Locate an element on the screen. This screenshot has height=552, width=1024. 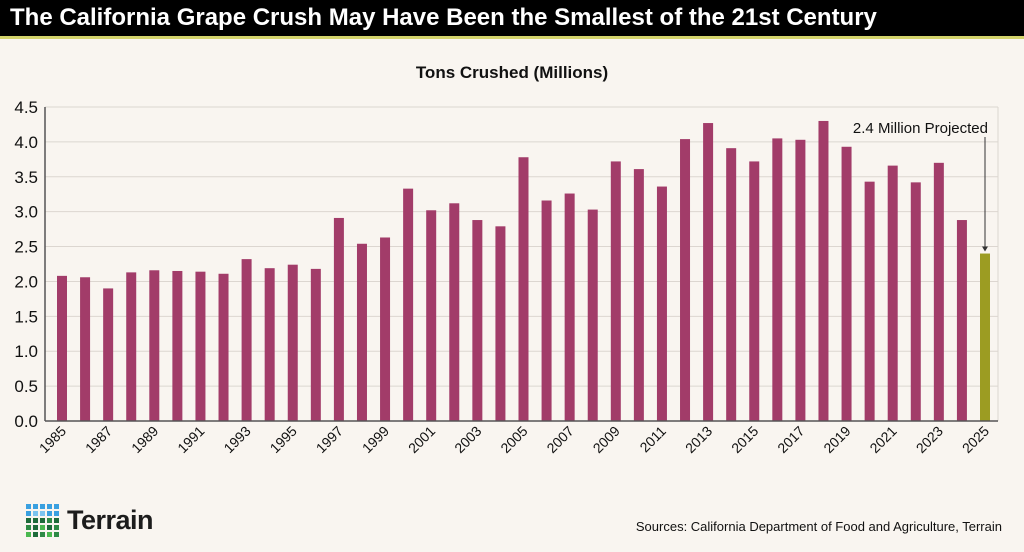
bar-1987 is located at coordinates (108, 354).